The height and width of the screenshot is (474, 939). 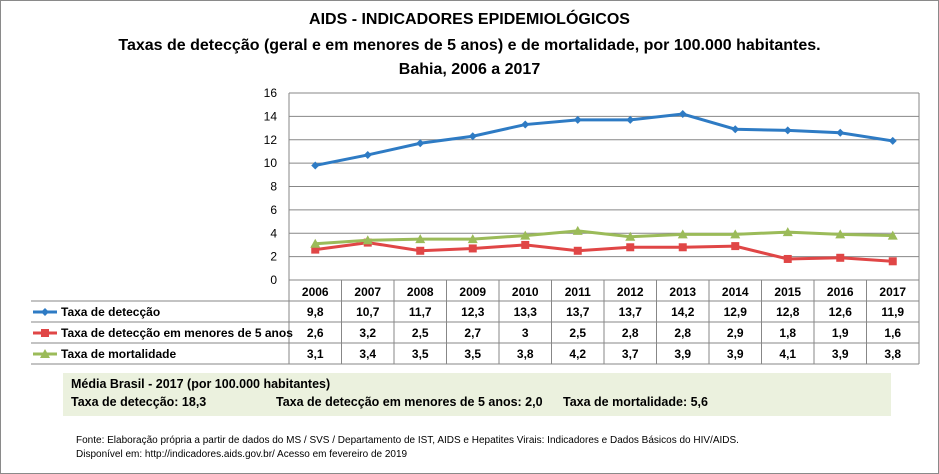 What do you see at coordinates (683, 312) in the screenshot?
I see `data-label: 14,2` at bounding box center [683, 312].